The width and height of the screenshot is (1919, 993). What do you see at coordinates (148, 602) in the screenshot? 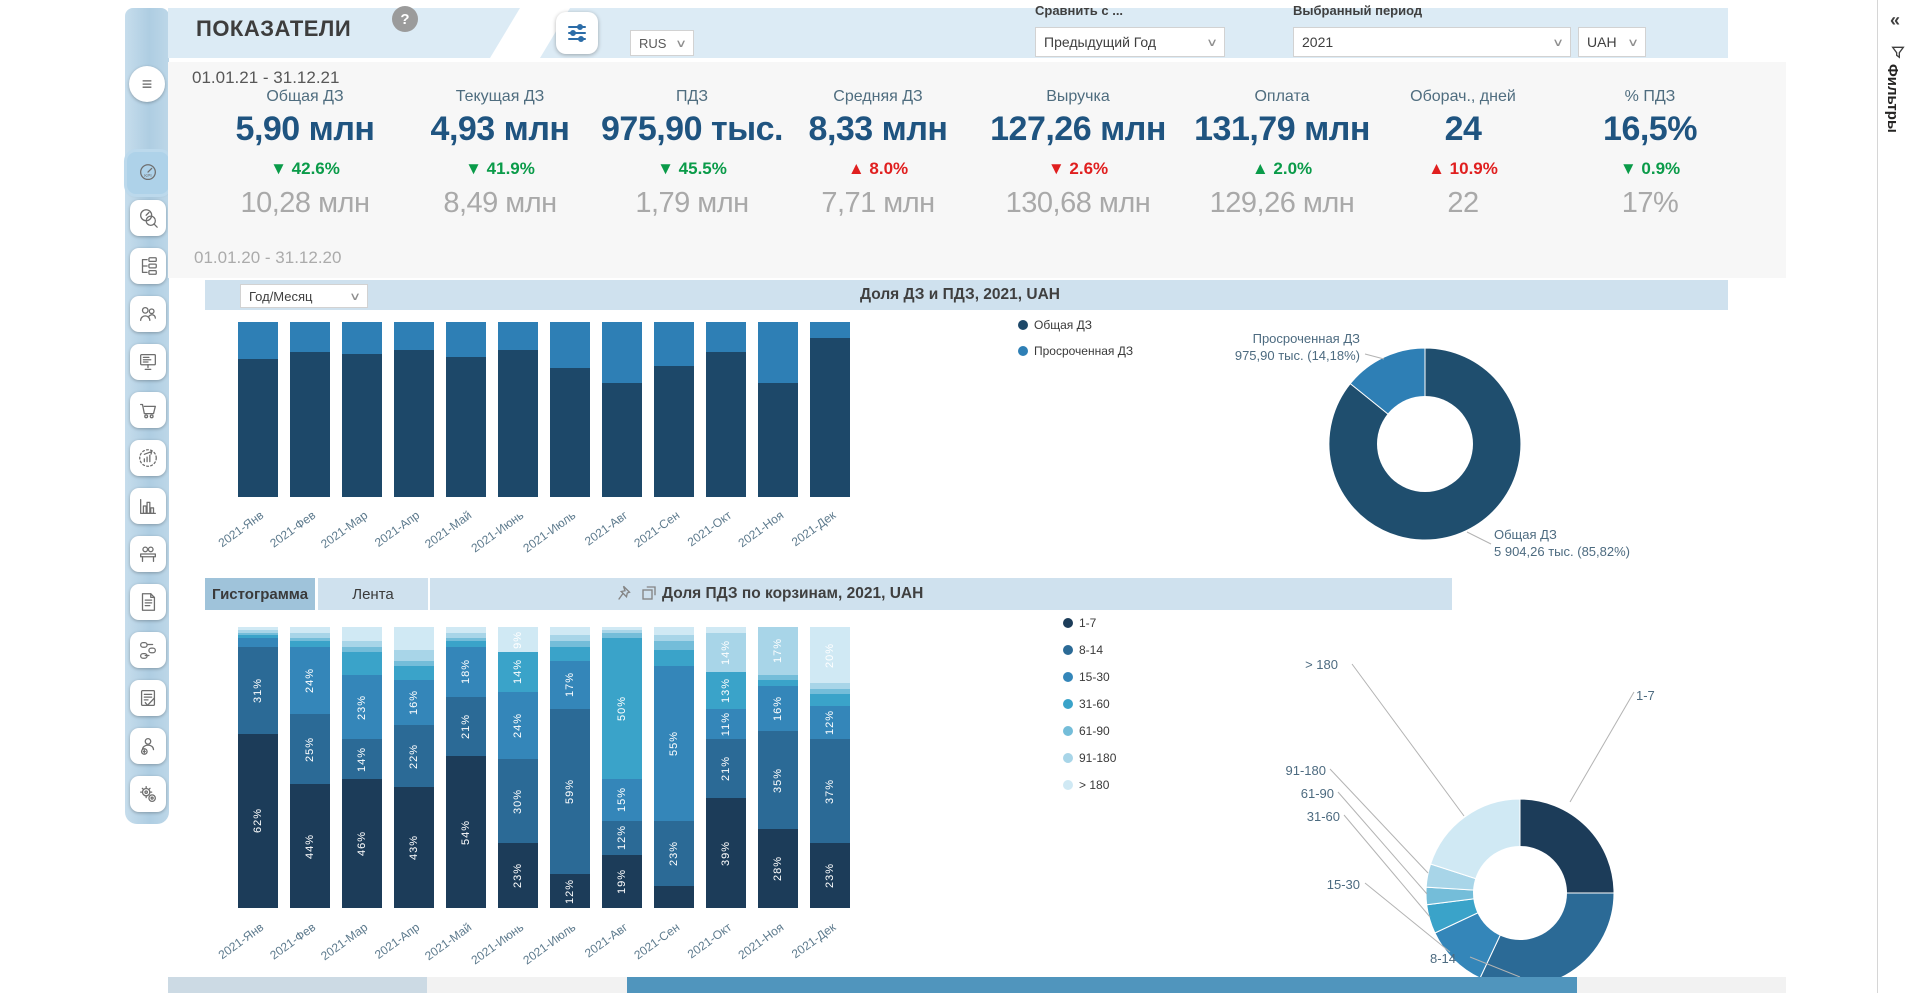
I see `sidebar-item-documents` at bounding box center [148, 602].